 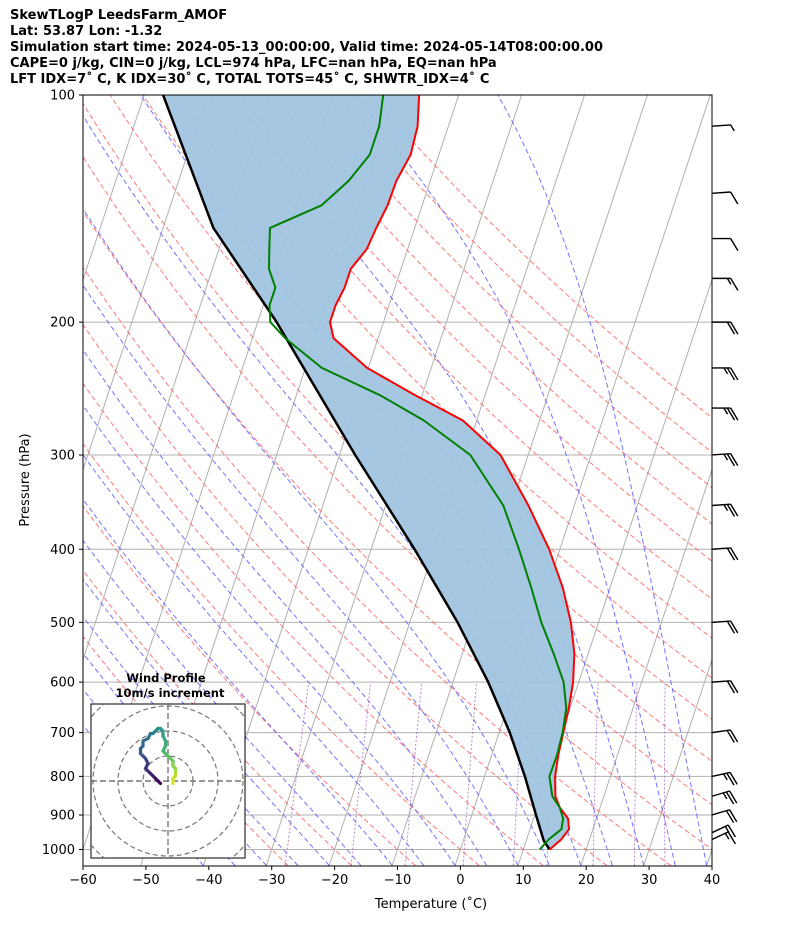 I want to click on x-tick-label: 20, so click(x=586, y=880).